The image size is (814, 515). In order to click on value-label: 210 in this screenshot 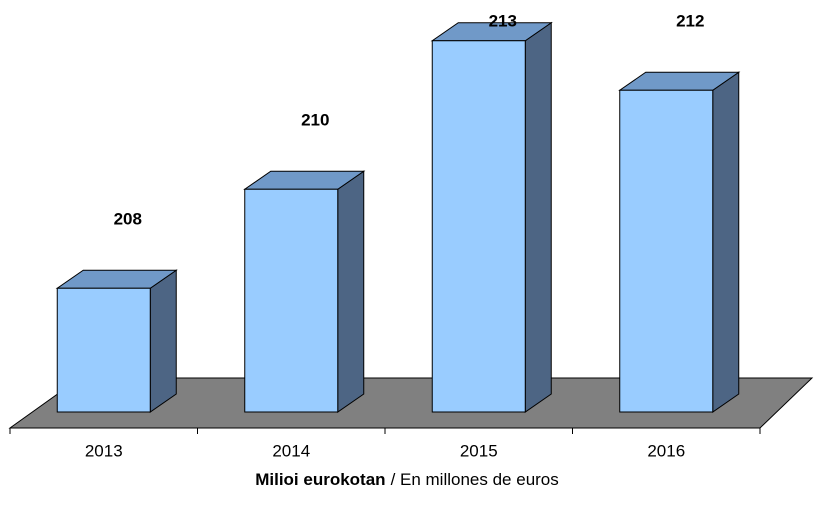, I will do `click(315, 120)`.